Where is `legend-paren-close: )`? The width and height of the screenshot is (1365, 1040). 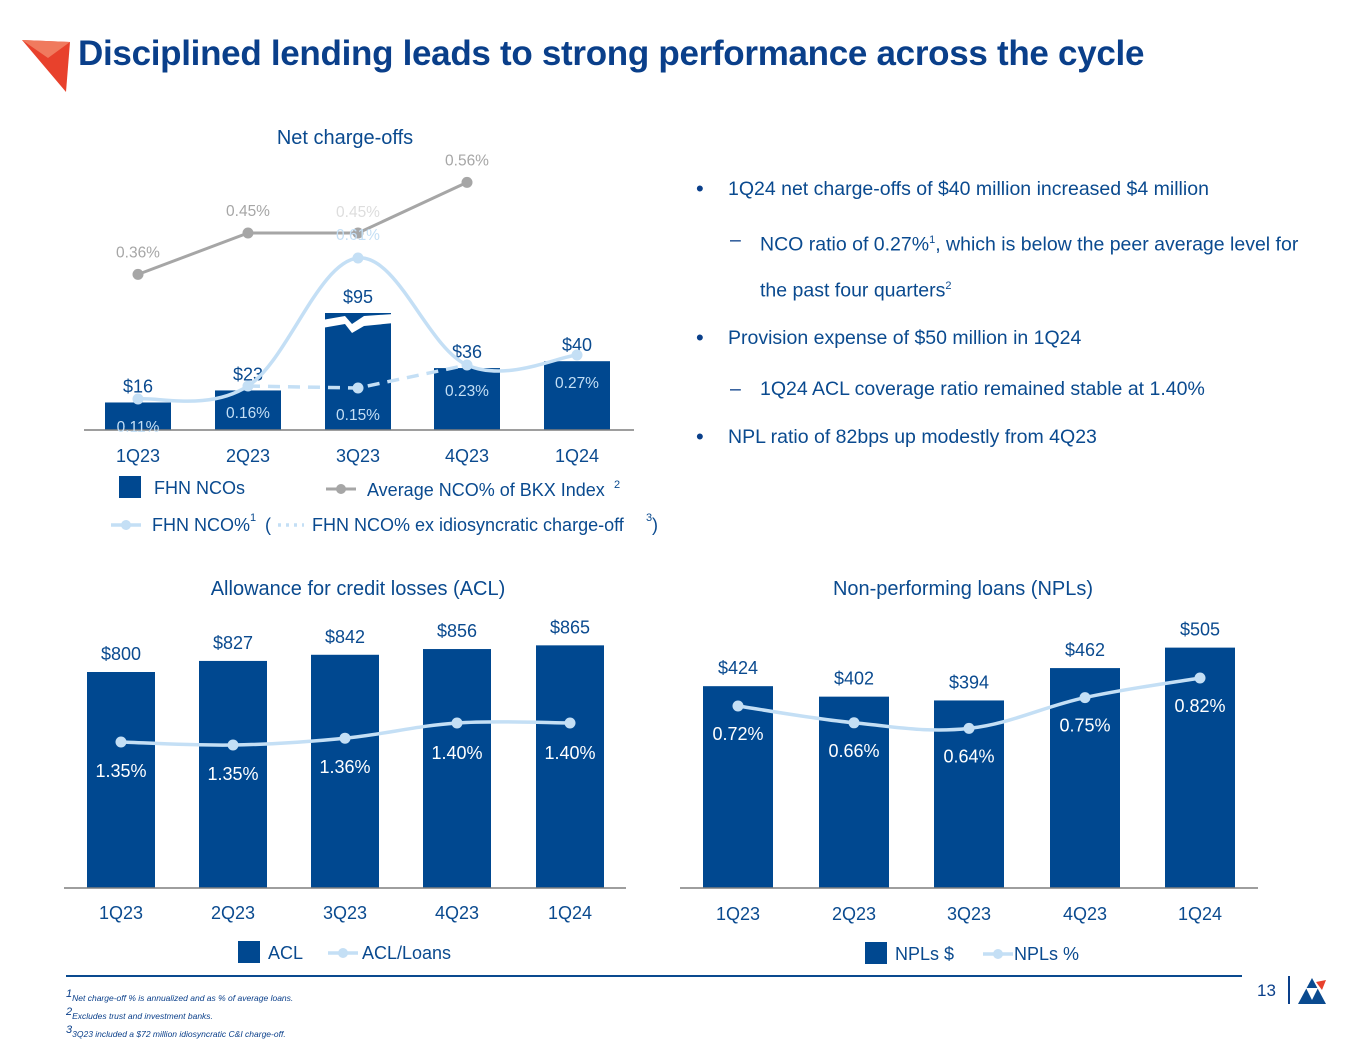
legend-paren-close: ) is located at coordinates (655, 525).